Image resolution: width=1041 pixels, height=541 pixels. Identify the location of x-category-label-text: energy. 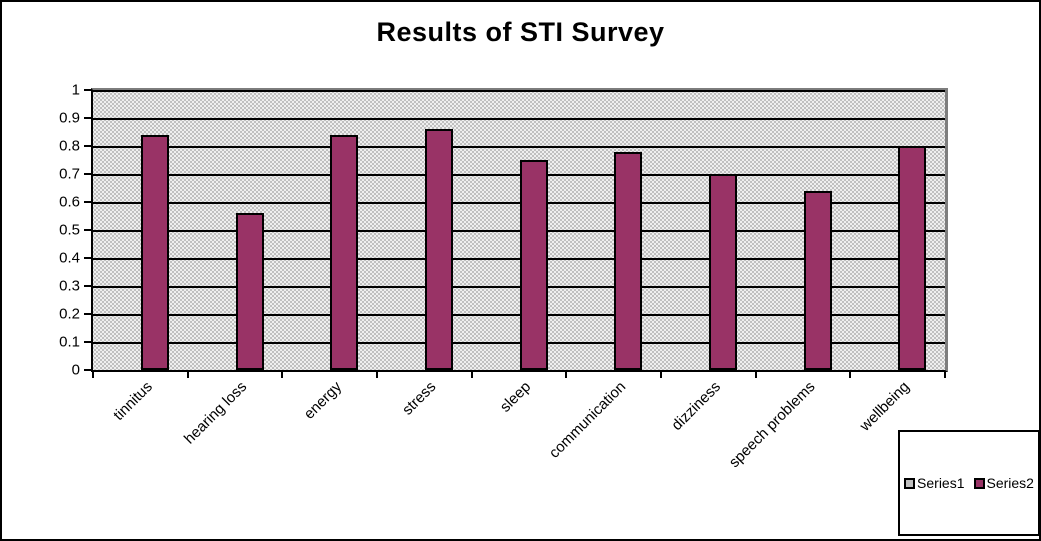
(322, 400).